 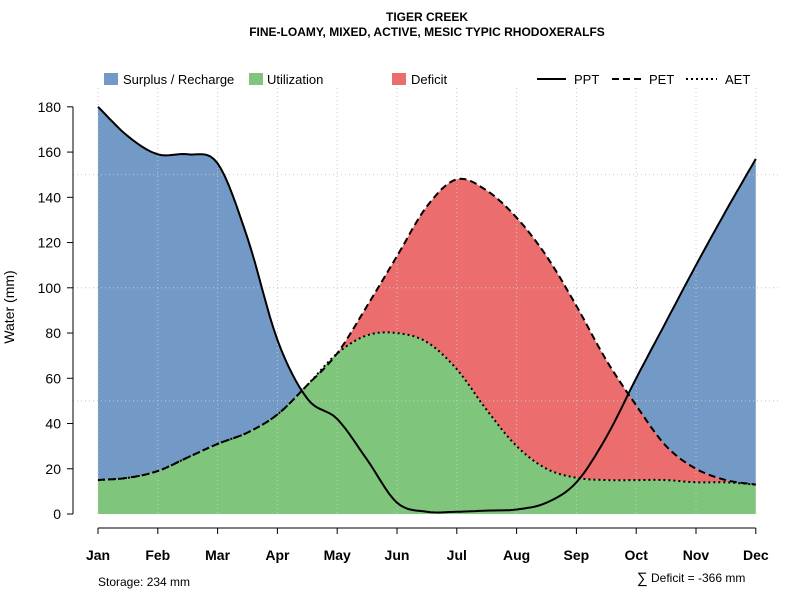 I want to click on legend-label-pet: PET, so click(x=661, y=79).